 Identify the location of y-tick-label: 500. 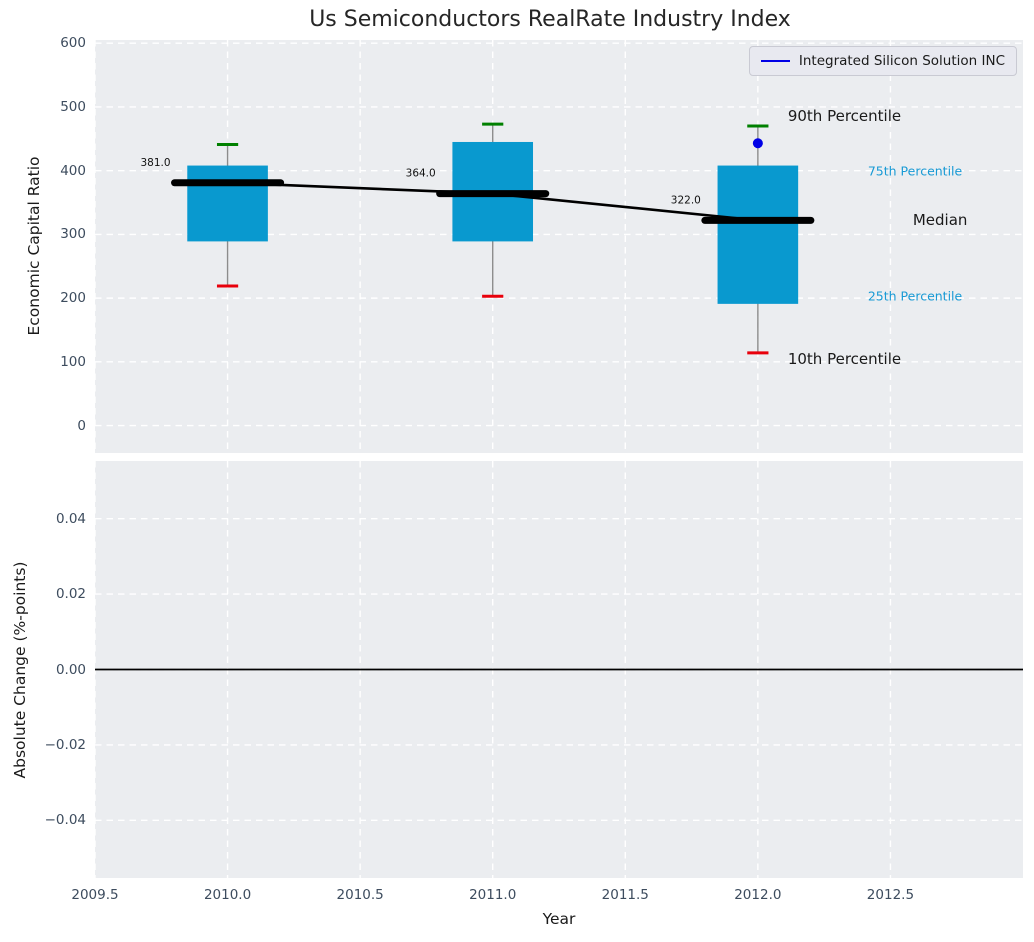
(73, 106).